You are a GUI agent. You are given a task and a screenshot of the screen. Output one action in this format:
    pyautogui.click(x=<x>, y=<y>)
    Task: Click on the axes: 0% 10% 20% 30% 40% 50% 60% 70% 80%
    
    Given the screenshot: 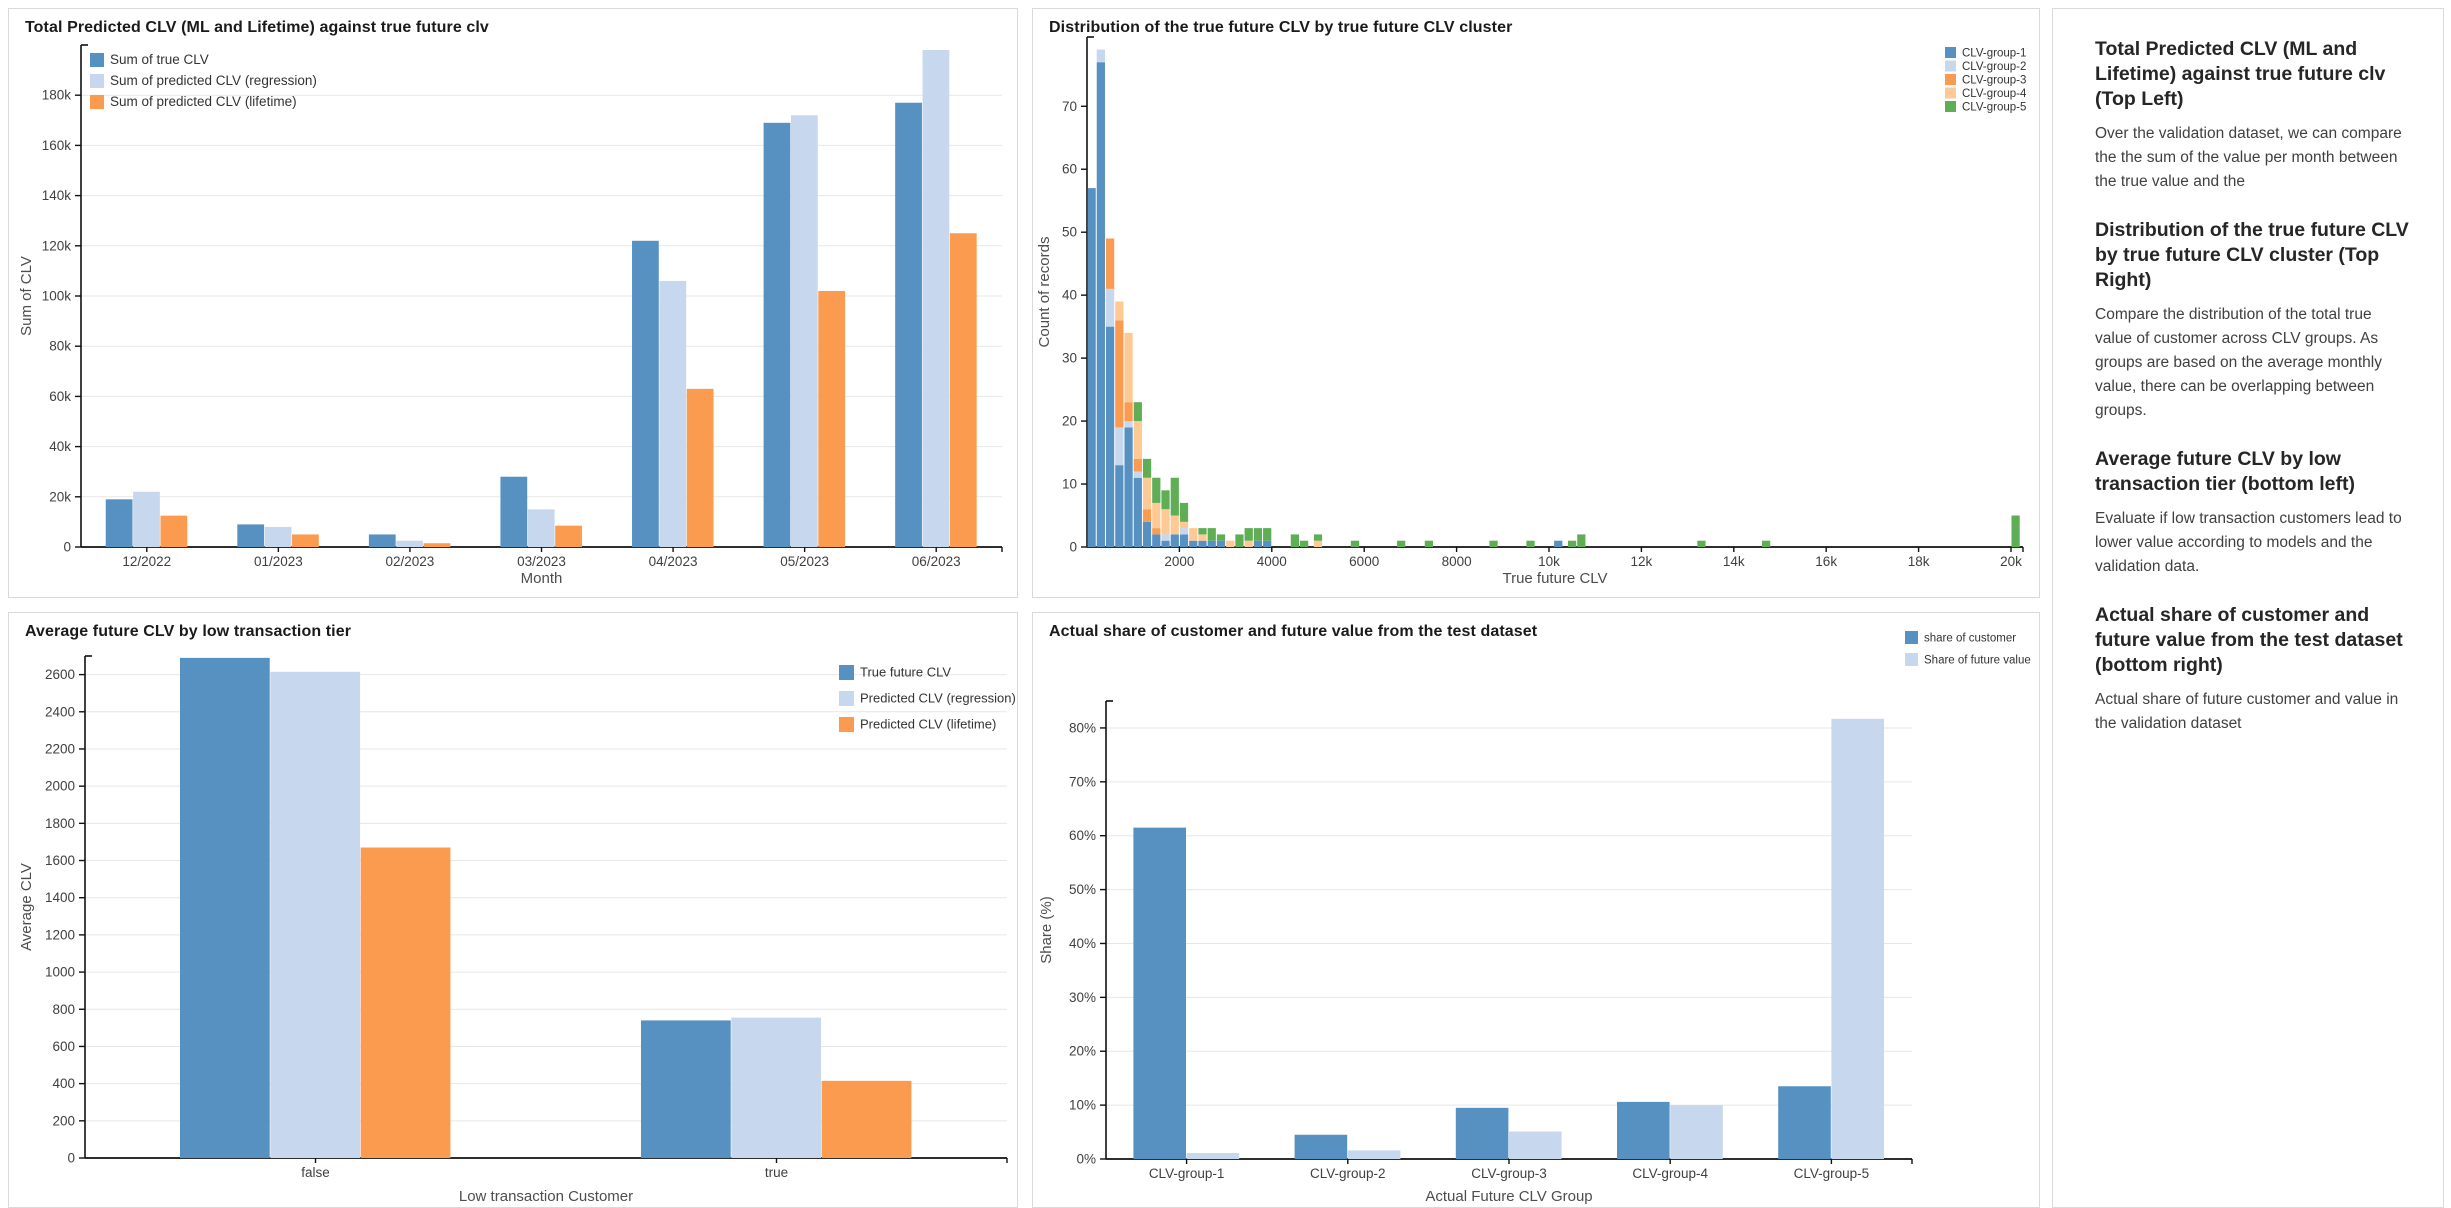 What is the action you would take?
    pyautogui.click(x=1491, y=933)
    